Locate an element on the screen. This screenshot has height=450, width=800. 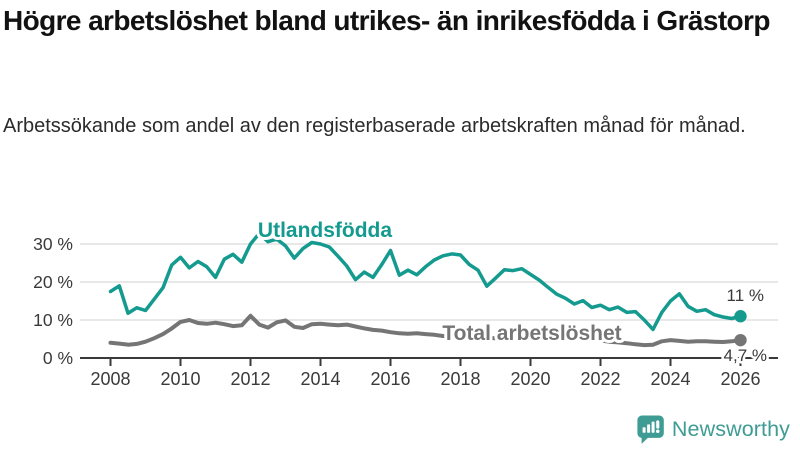
x-axis-label: 2022 is located at coordinates (600, 379).